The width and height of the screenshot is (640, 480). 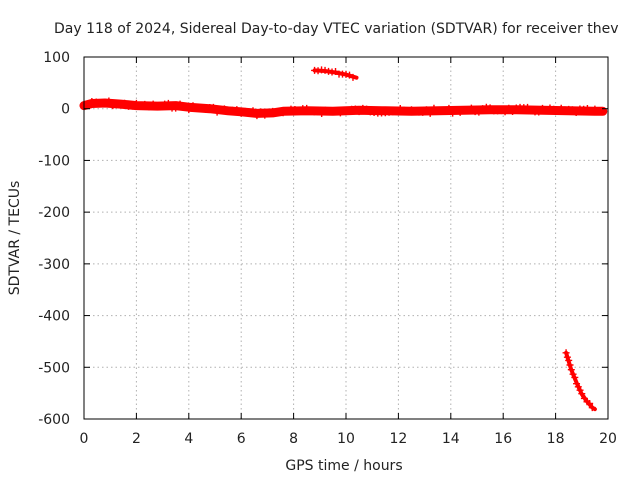 What do you see at coordinates (84, 439) in the screenshot?
I see `x-tick-label: 0` at bounding box center [84, 439].